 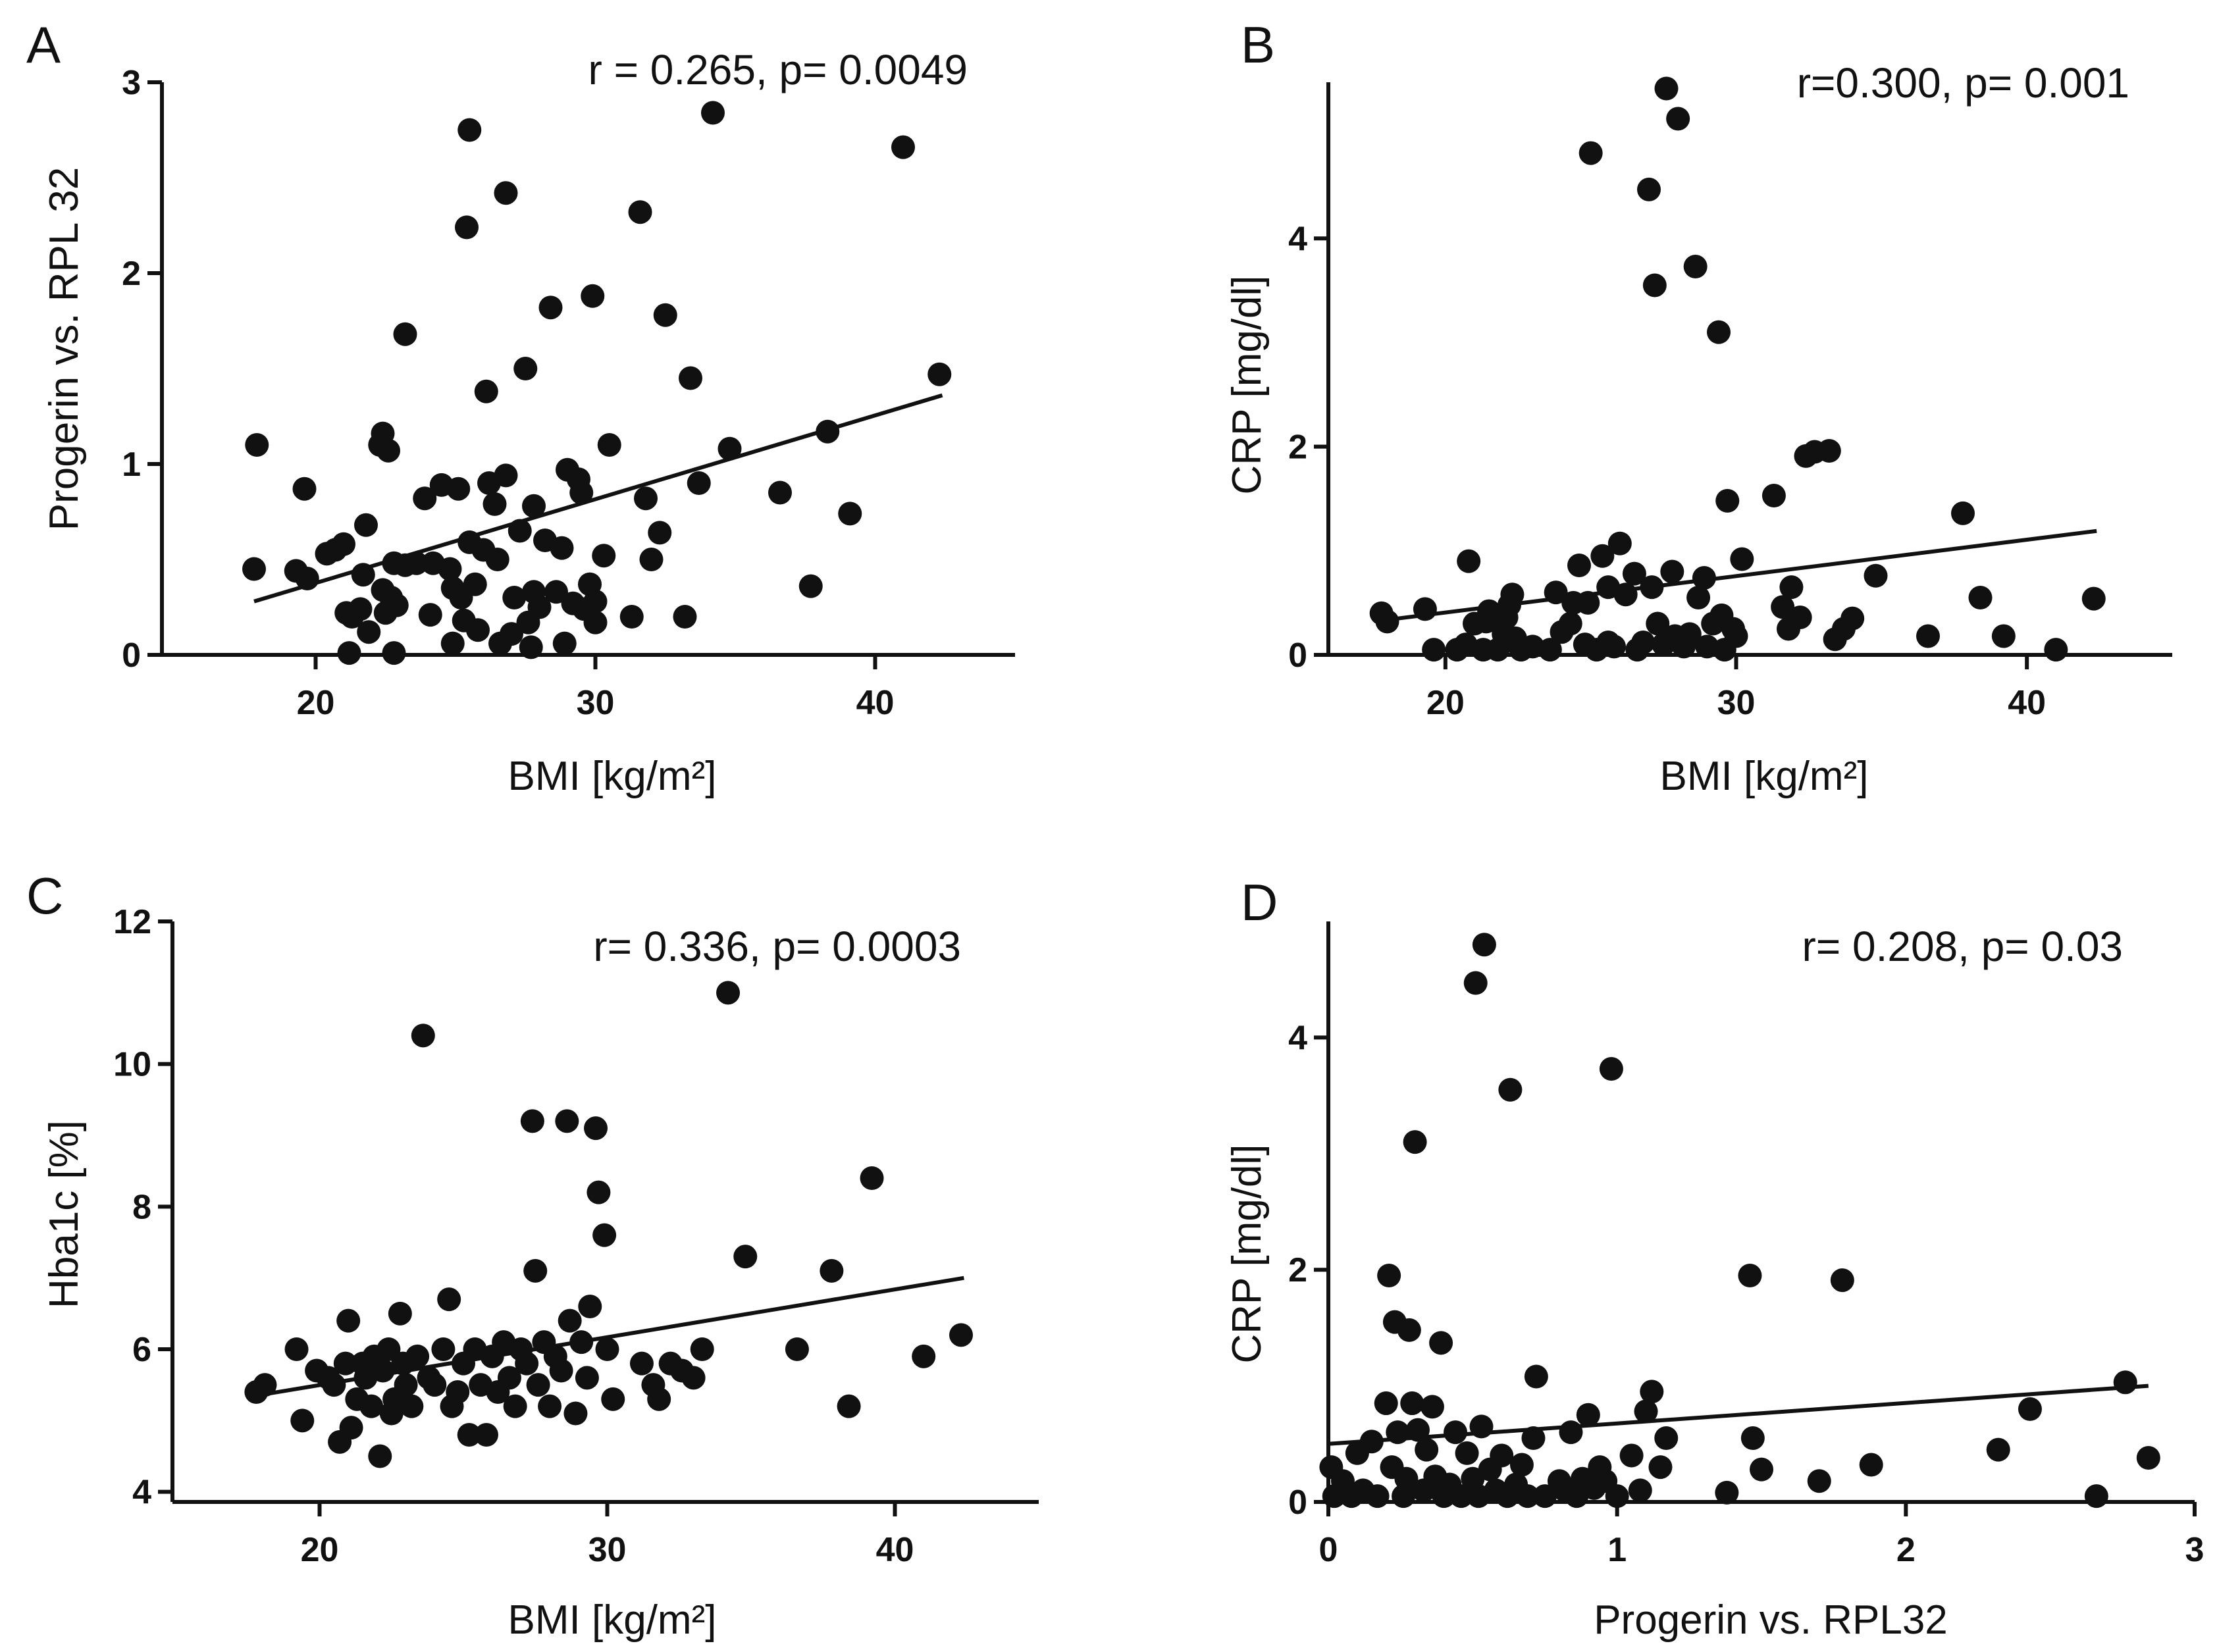 I want to click on correlation-annotation: r= 0.336, p= 0.0003, so click(x=777, y=946).